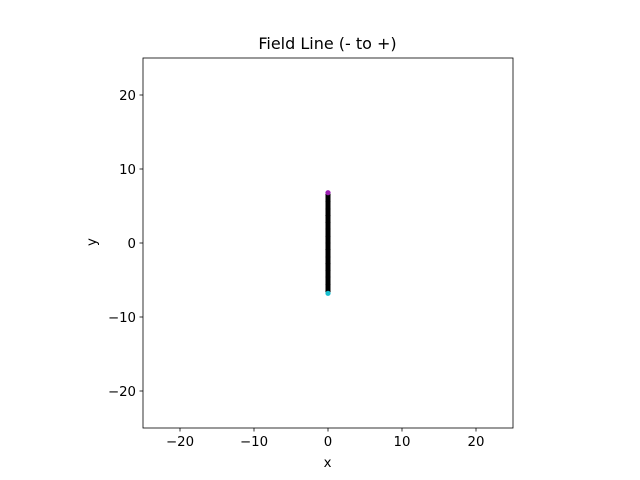 This screenshot has height=480, width=640. I want to click on x-tick-label: 10, so click(402, 442).